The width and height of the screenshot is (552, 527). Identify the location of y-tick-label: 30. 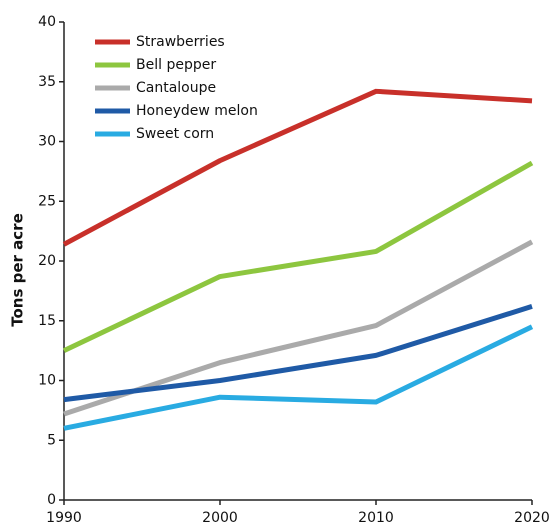
(47, 142).